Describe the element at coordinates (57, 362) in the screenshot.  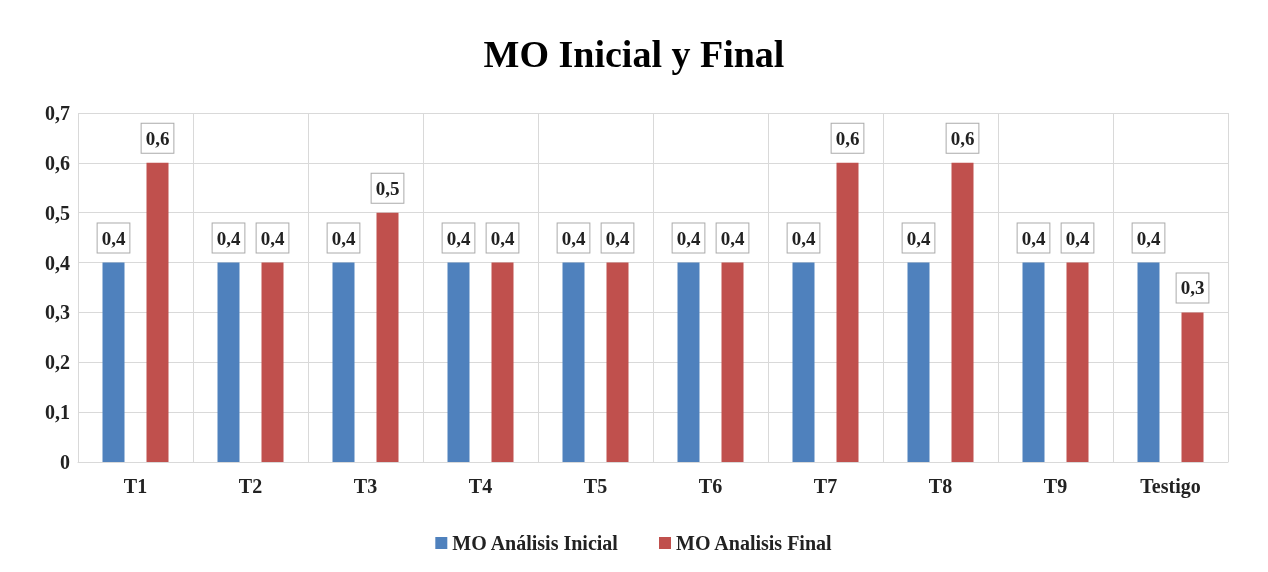
I see `y-tick-label: 0,2` at that location.